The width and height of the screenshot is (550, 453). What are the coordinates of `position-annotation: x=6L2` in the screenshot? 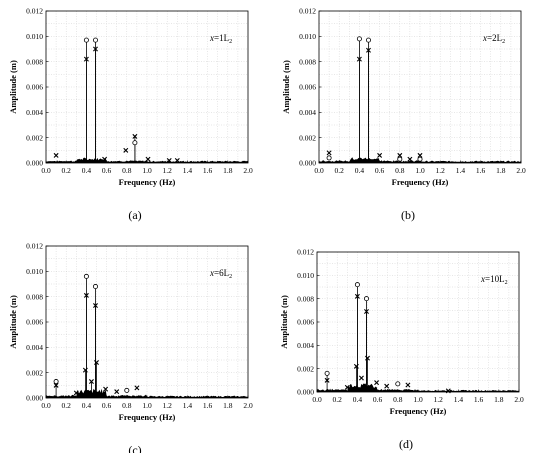 It's located at (220, 274).